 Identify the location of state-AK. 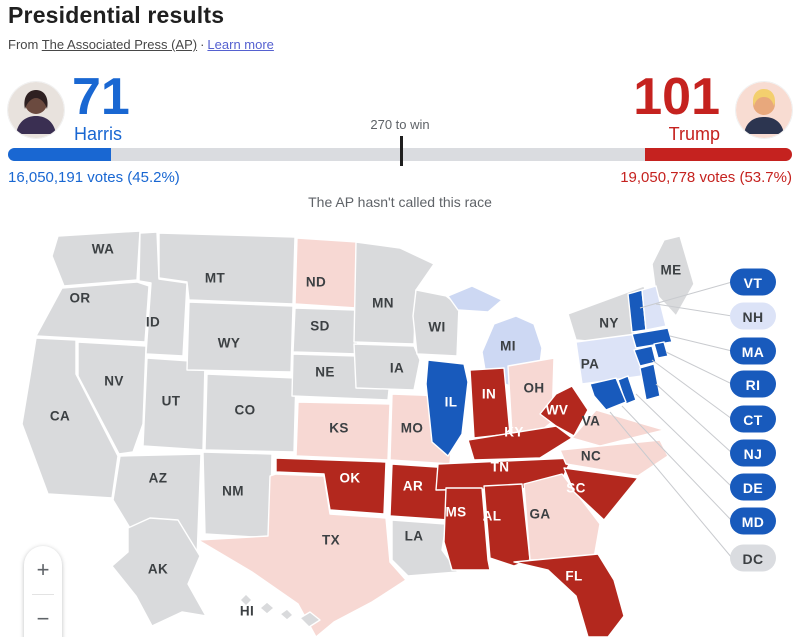
(159, 572).